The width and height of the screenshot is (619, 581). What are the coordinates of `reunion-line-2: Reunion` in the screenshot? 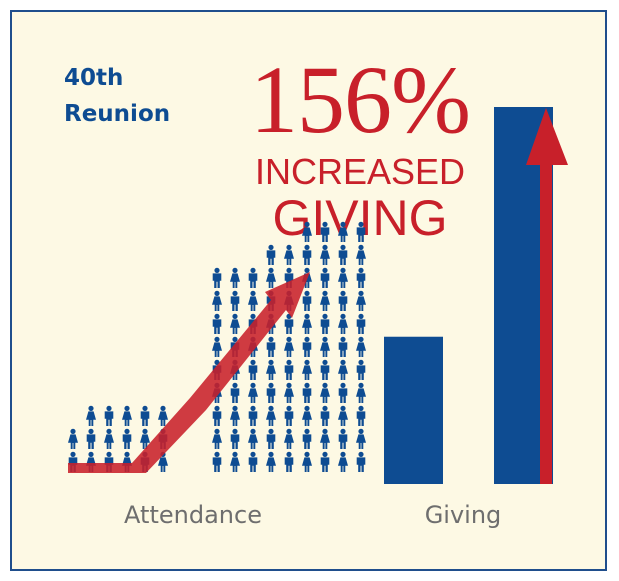 It's located at (117, 114).